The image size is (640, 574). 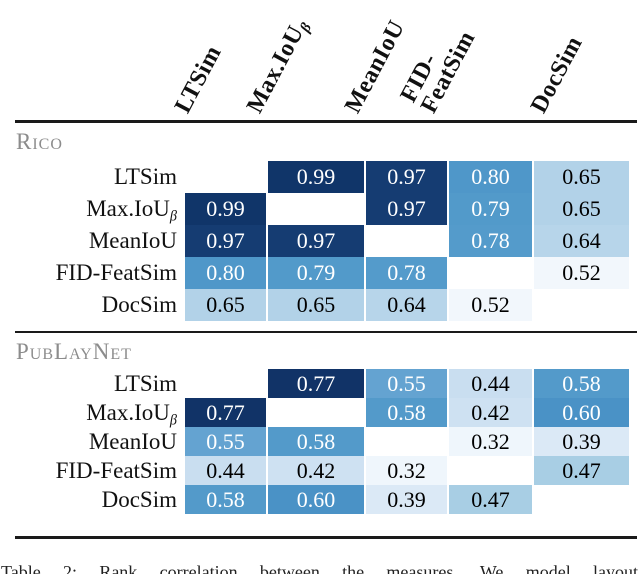 What do you see at coordinates (438, 72) in the screenshot?
I see `column-header-fid-featsim: FID- FeatSim` at bounding box center [438, 72].